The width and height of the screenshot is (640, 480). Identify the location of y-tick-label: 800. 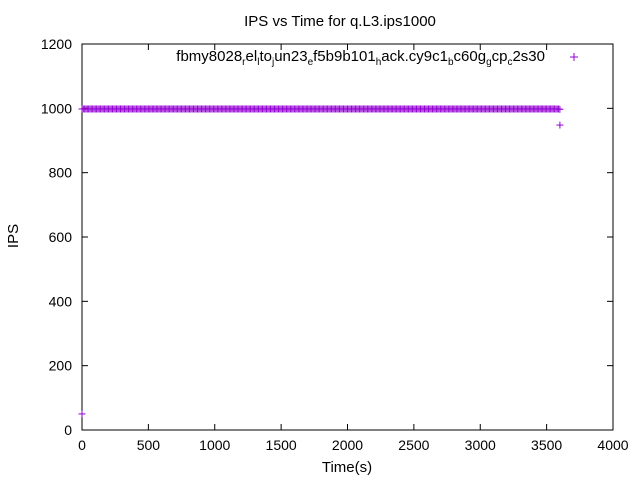
(61, 173).